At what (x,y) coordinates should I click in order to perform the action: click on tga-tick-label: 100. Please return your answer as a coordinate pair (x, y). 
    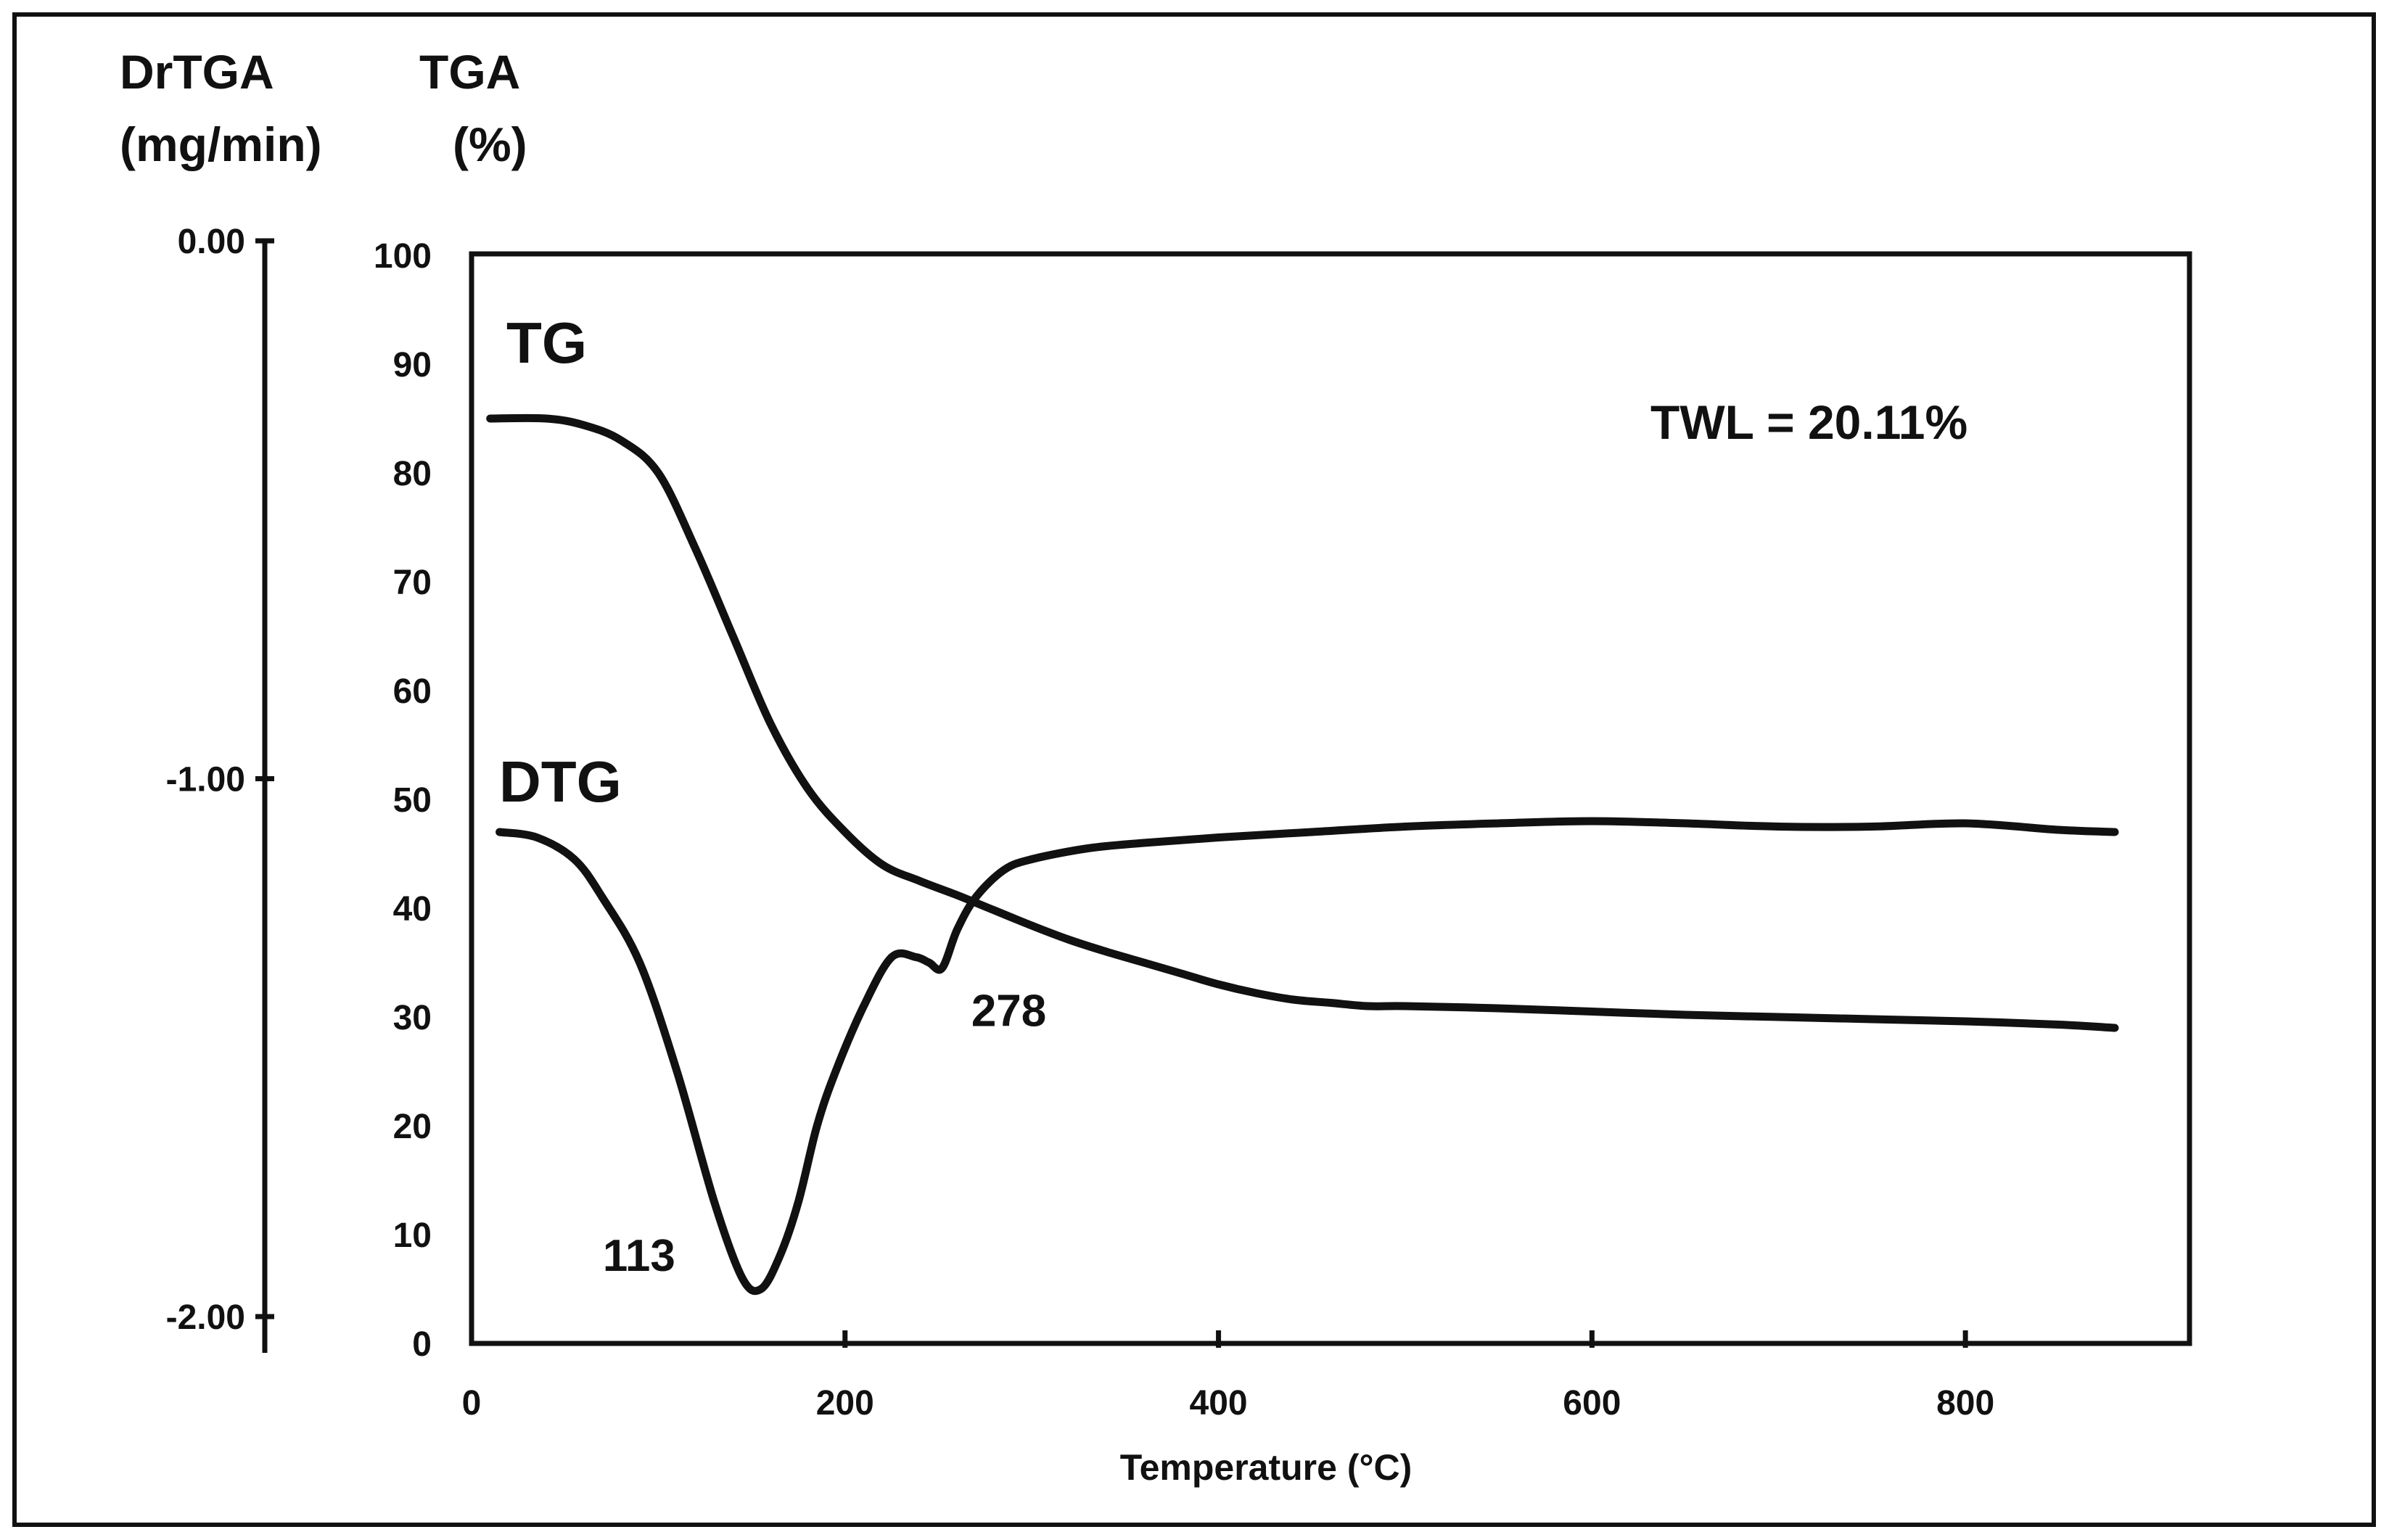
    Looking at the image, I should click on (403, 256).